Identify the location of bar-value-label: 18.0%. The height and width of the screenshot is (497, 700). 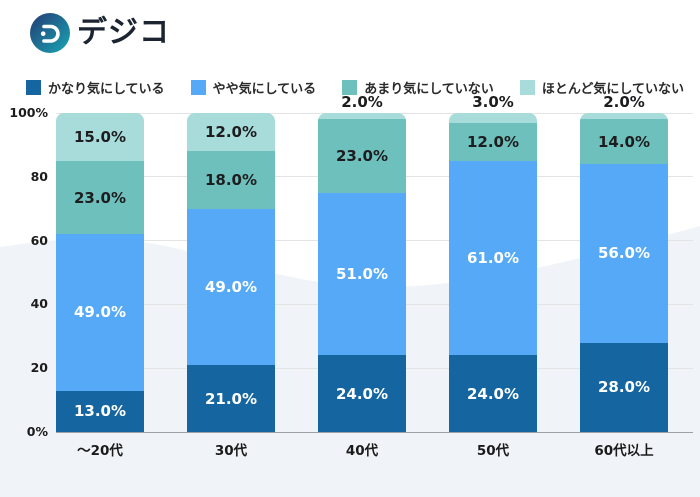
(231, 180).